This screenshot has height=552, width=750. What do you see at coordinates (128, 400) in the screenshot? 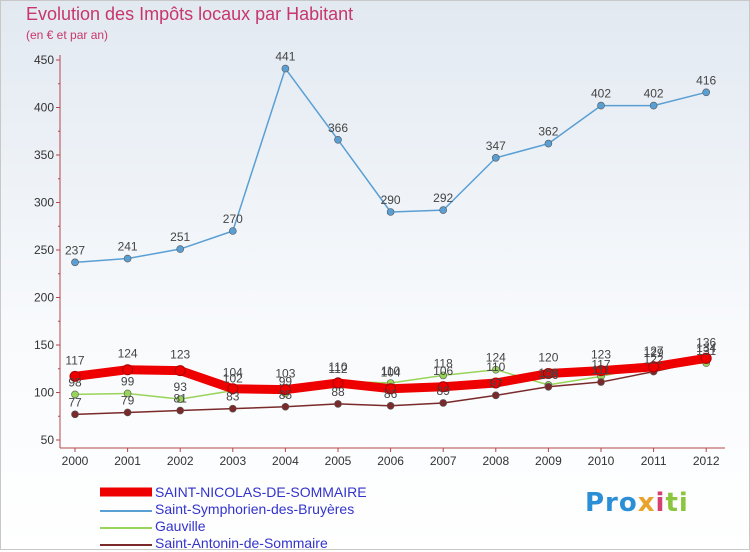
I see `data-label: 79` at bounding box center [128, 400].